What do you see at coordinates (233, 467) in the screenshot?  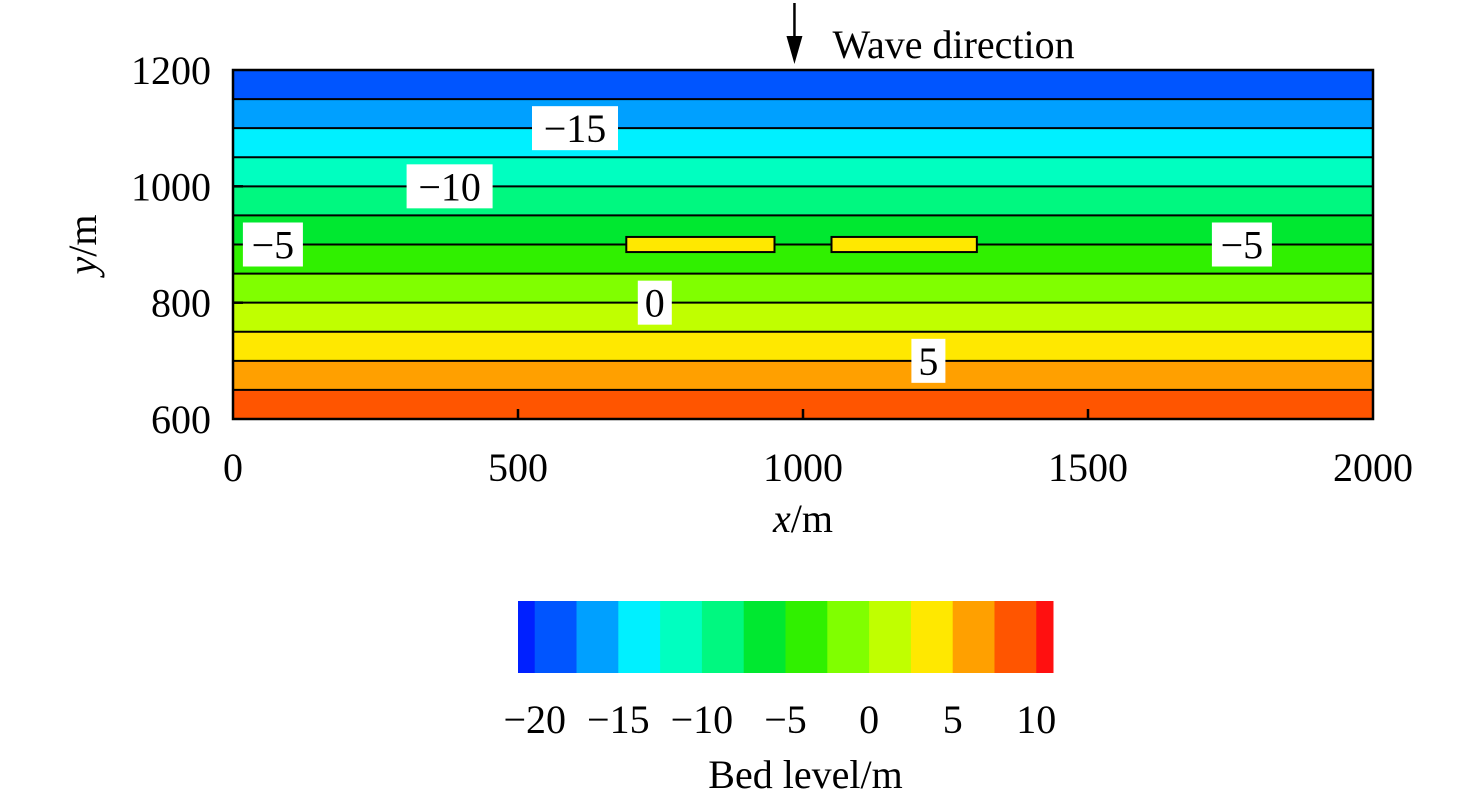 I see `x-tick-label-0: 0` at bounding box center [233, 467].